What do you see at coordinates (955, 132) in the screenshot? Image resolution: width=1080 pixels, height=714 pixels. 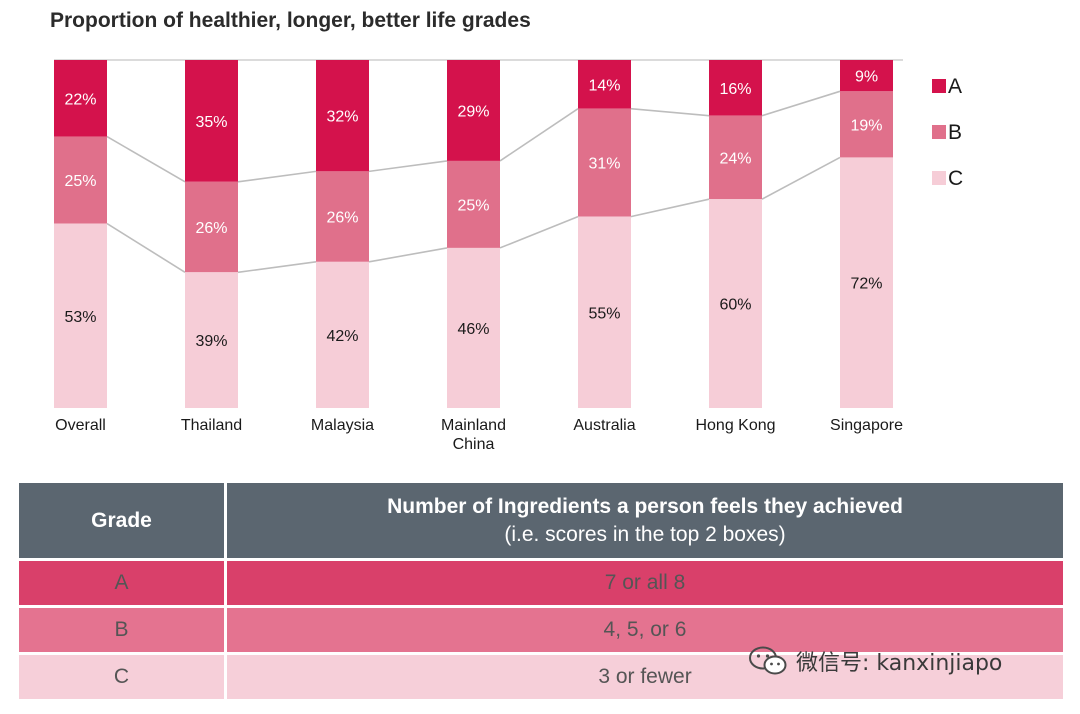 I see `legend-label-b: B` at bounding box center [955, 132].